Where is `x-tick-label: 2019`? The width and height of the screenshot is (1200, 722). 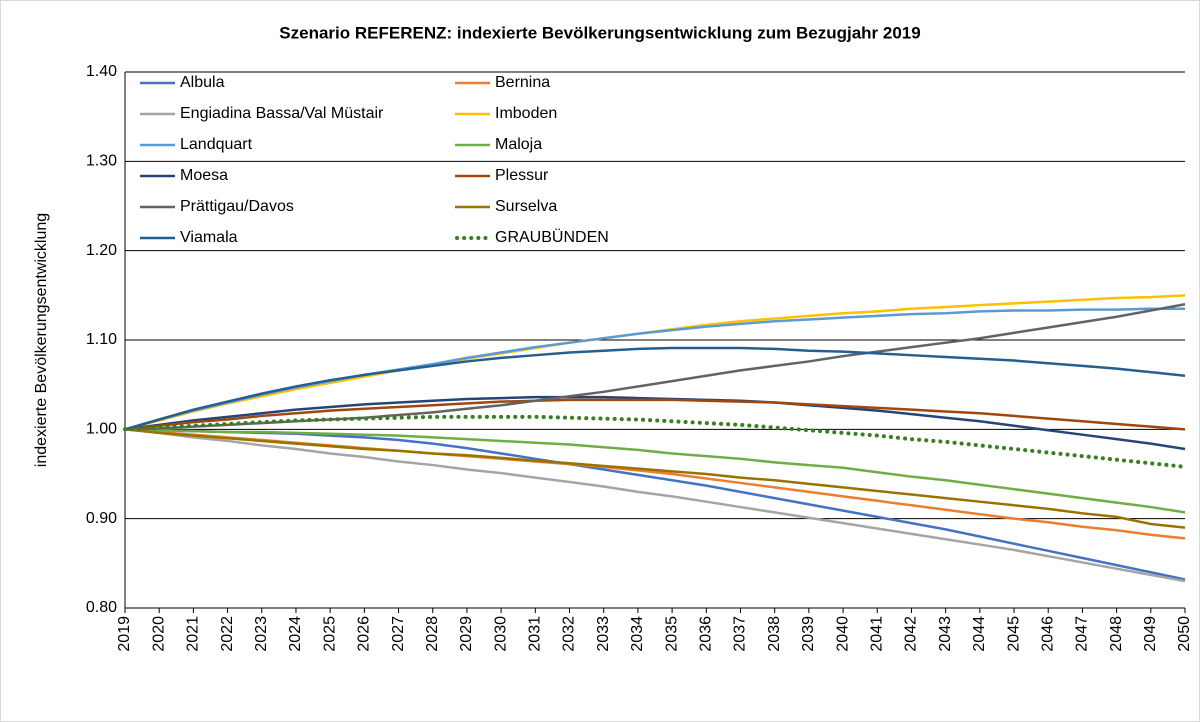
x-tick-label: 2019 is located at coordinates (124, 634).